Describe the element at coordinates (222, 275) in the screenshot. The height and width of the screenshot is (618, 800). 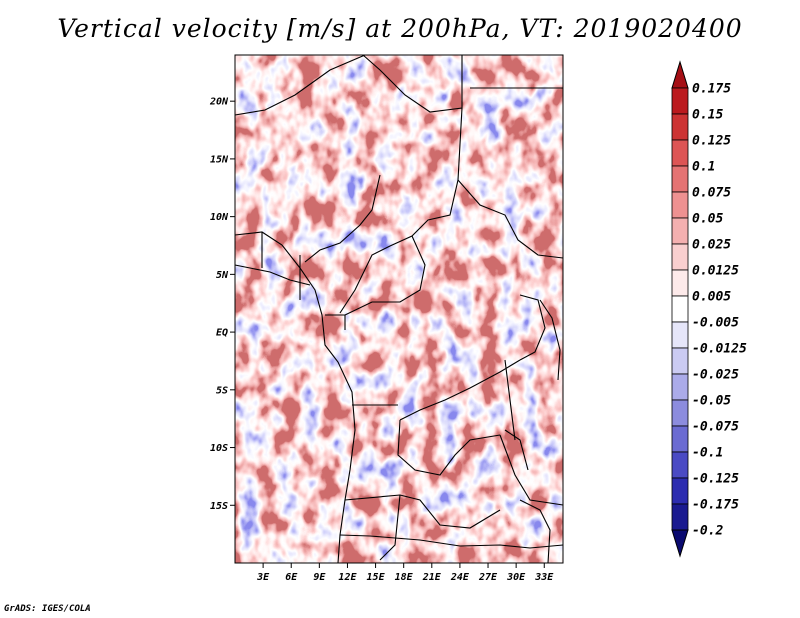
I see `lat-tick-label: 5N` at that location.